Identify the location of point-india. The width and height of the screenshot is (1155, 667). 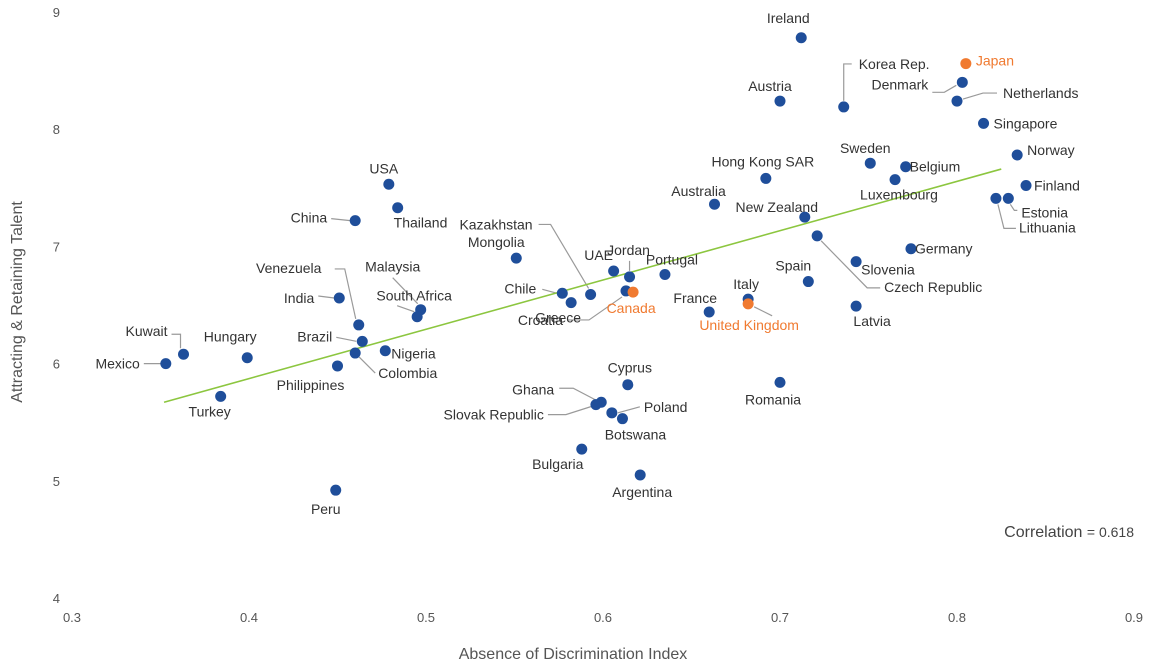
(339, 298).